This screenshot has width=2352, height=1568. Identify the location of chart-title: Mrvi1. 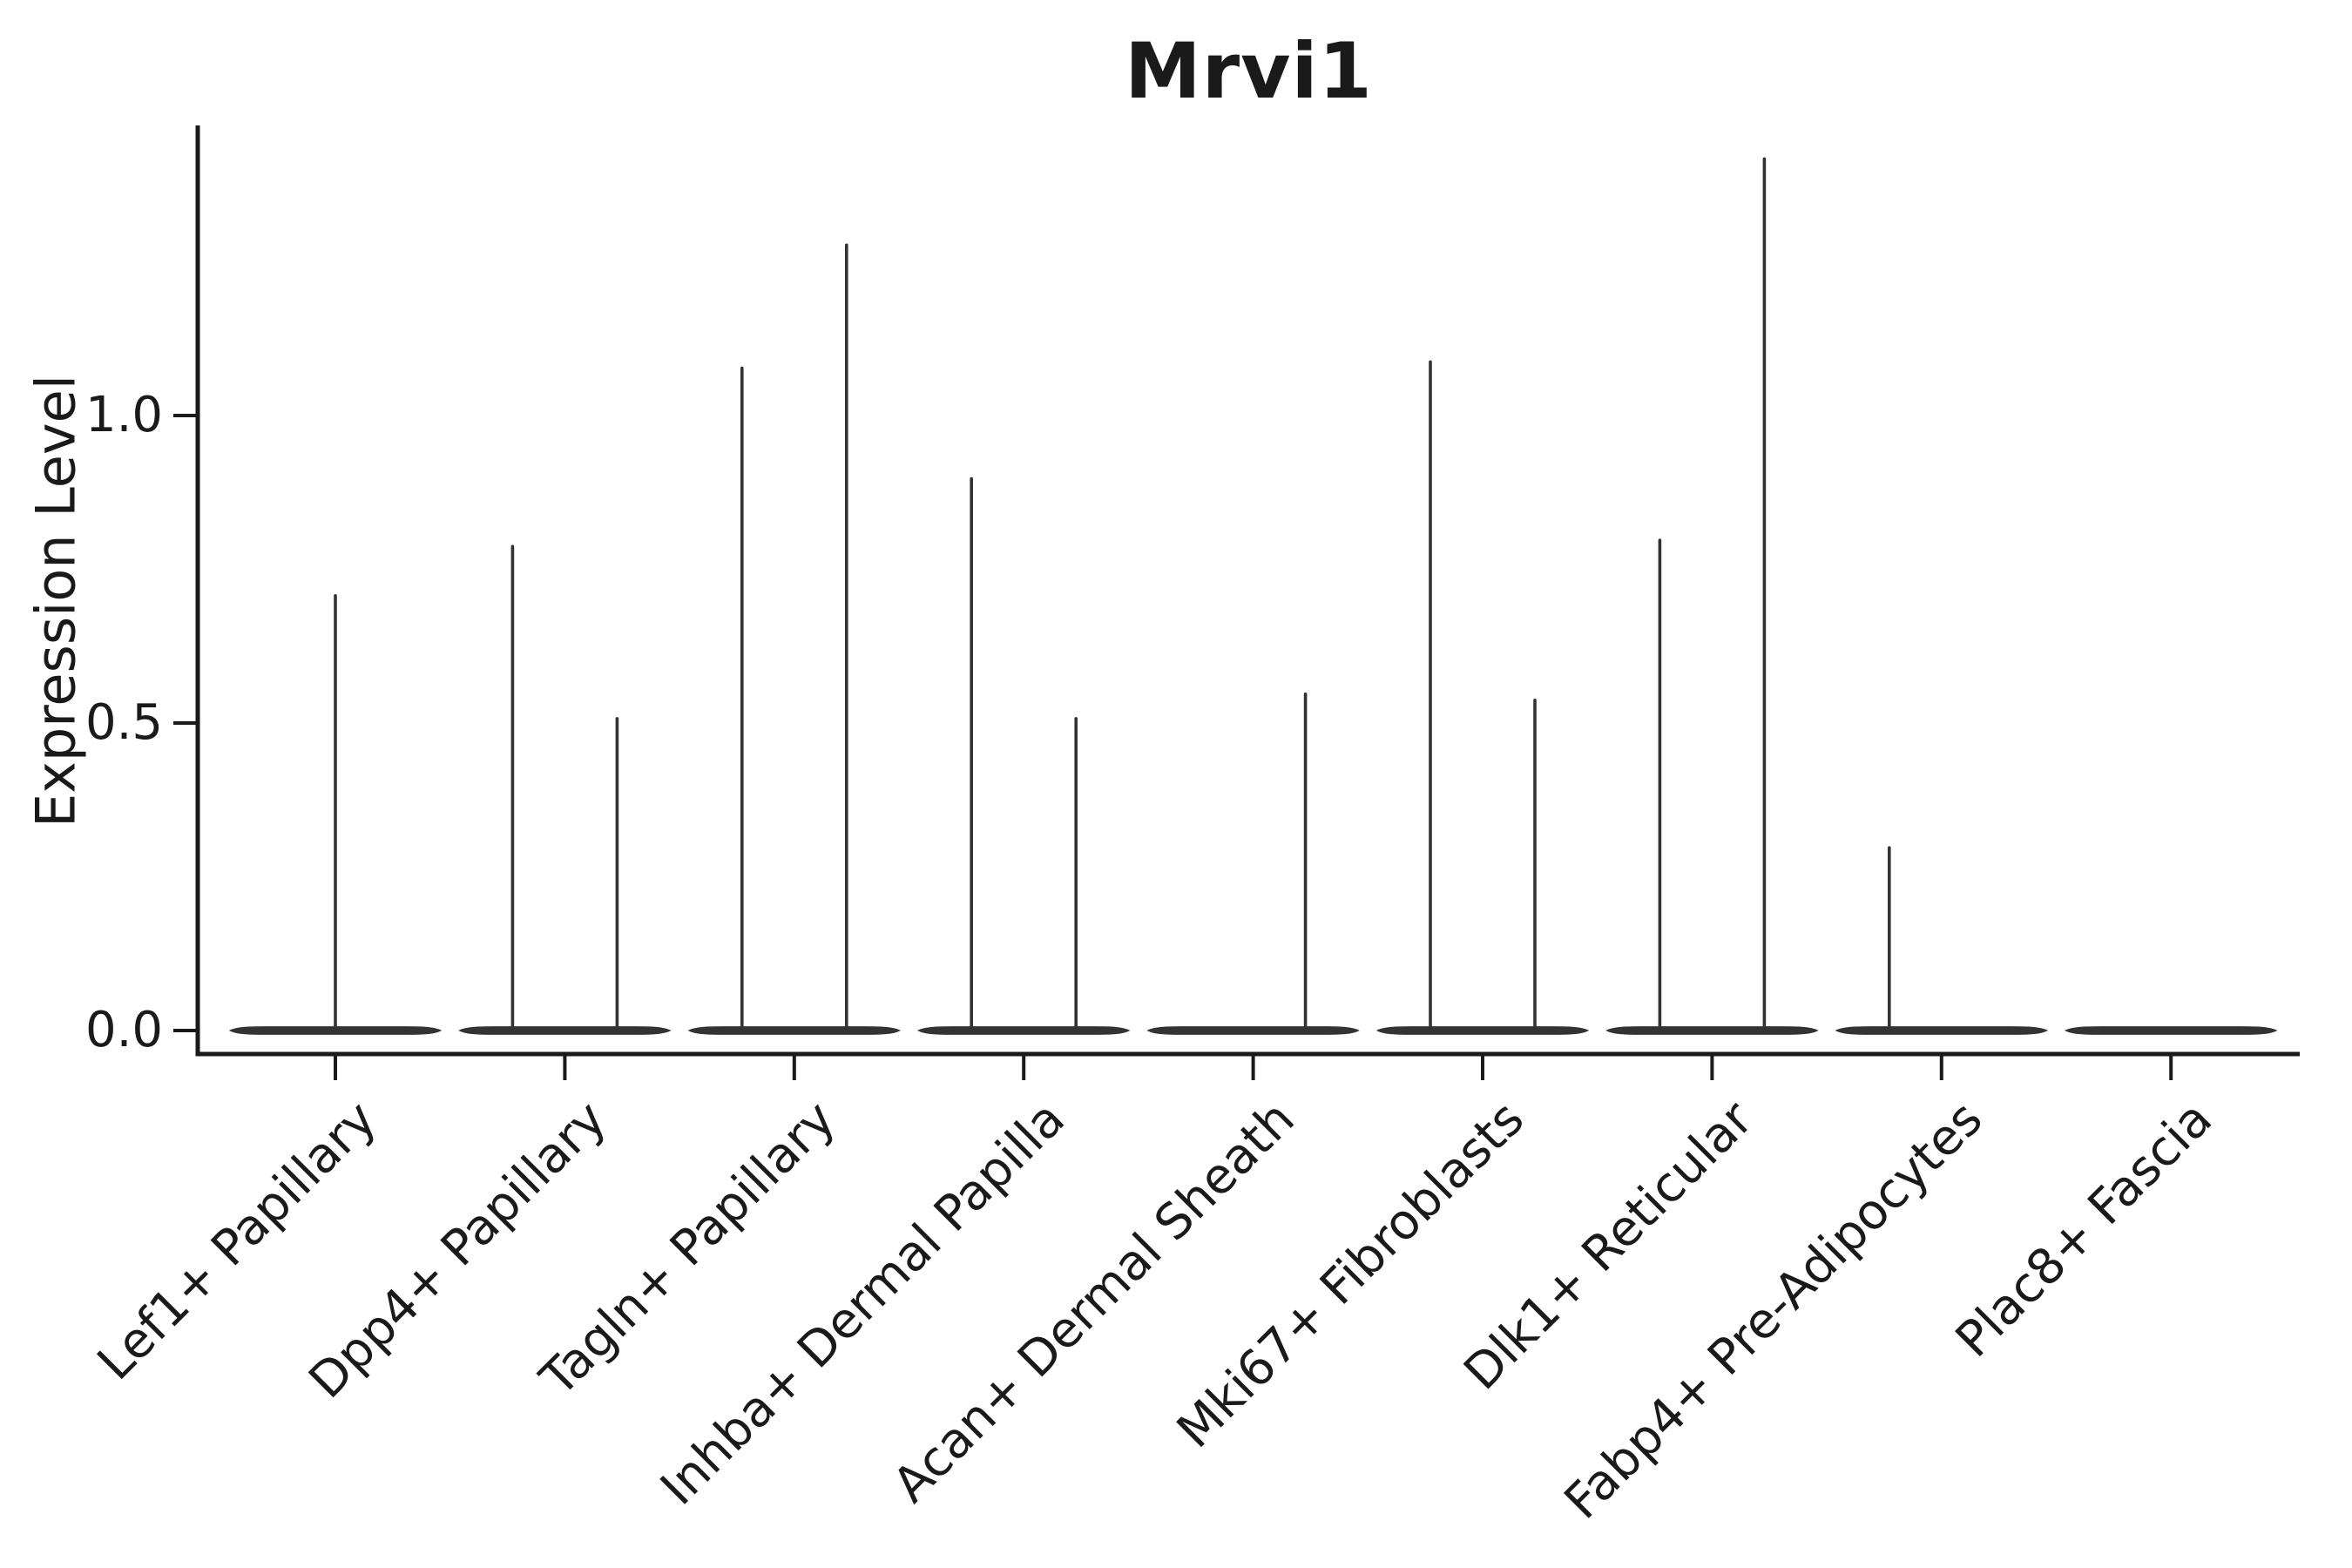
(1249, 71).